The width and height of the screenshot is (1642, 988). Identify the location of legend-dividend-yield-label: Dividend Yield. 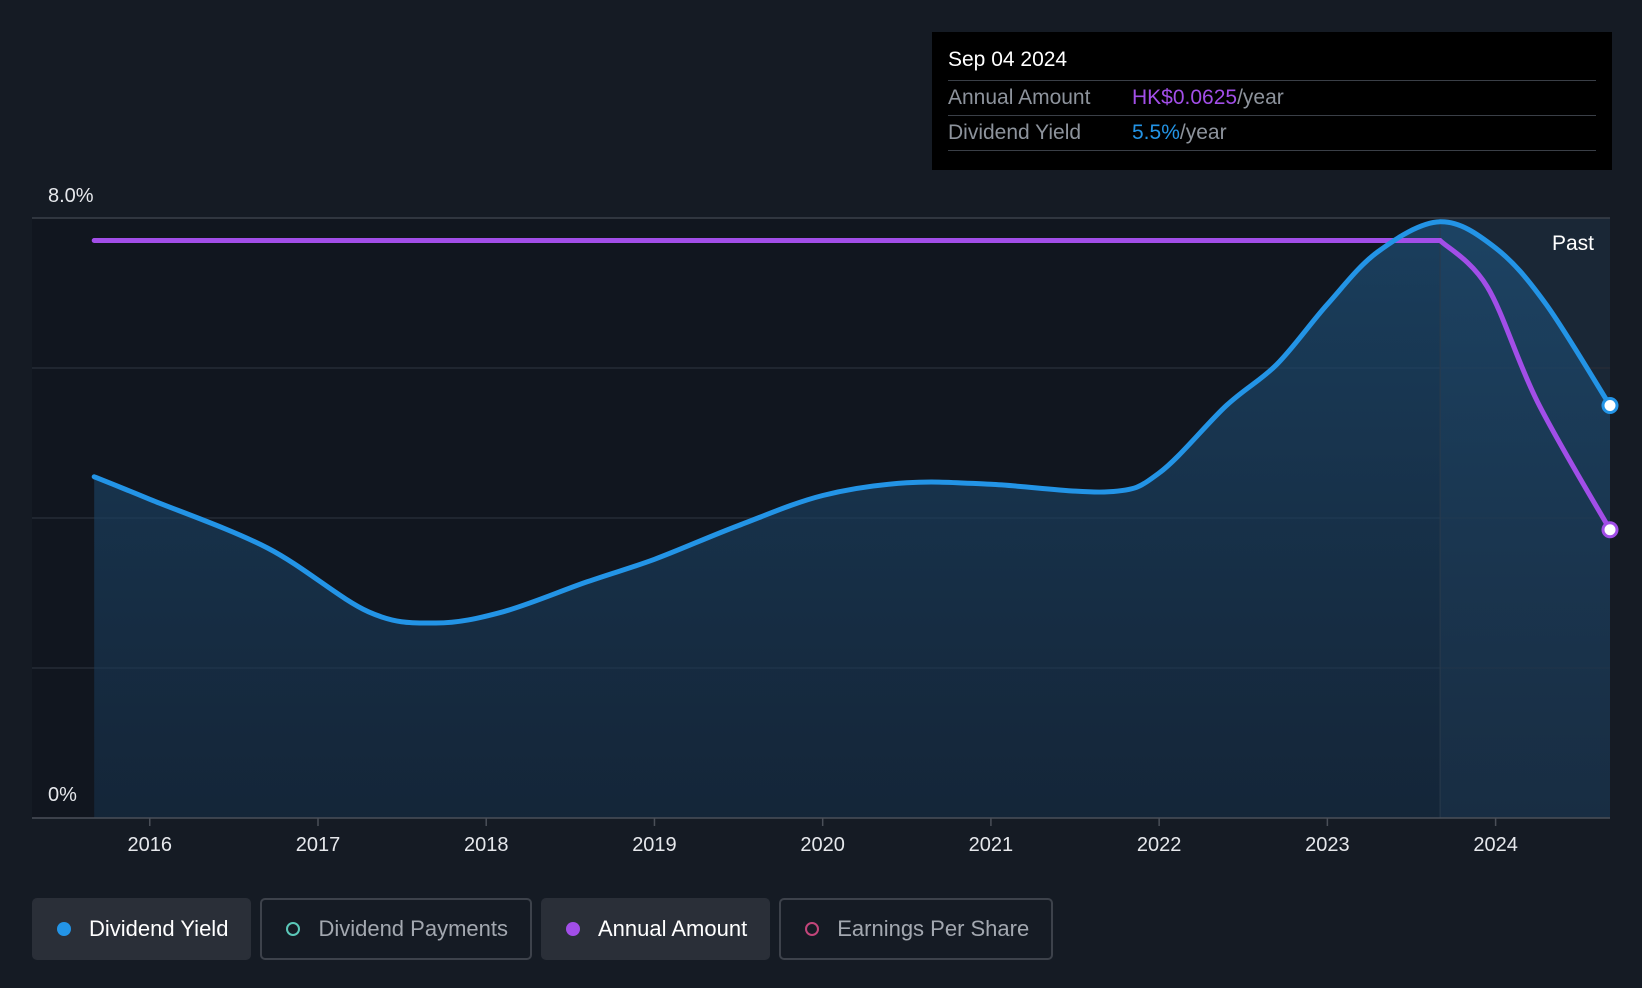
(159, 928).